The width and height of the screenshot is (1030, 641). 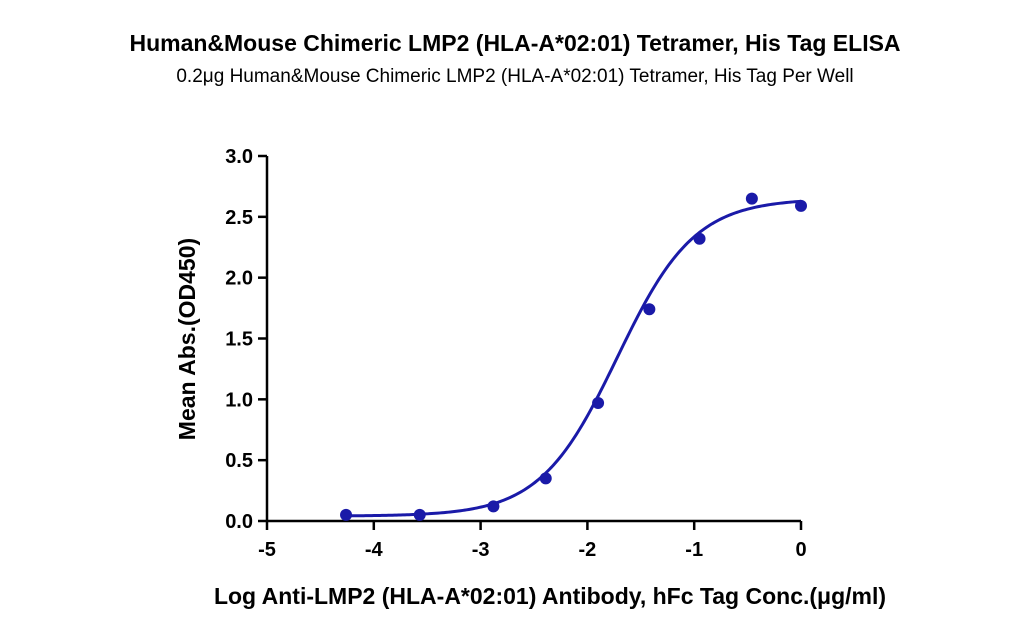 What do you see at coordinates (800, 550) in the screenshot?
I see `x-tick-label: 0` at bounding box center [800, 550].